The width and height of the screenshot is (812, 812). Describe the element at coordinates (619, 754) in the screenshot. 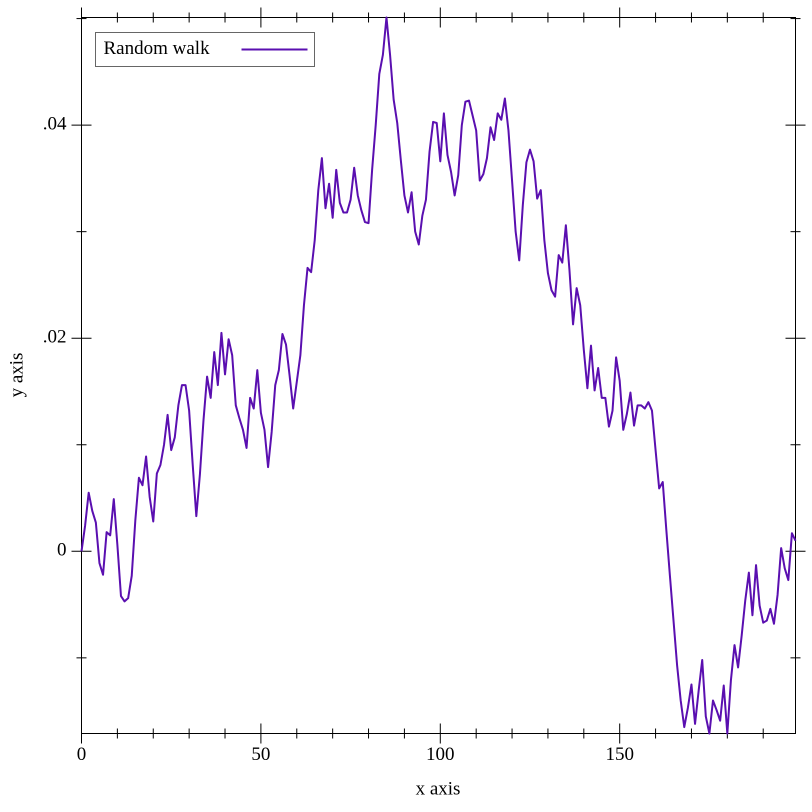

I see `x-tick-label: 150` at that location.